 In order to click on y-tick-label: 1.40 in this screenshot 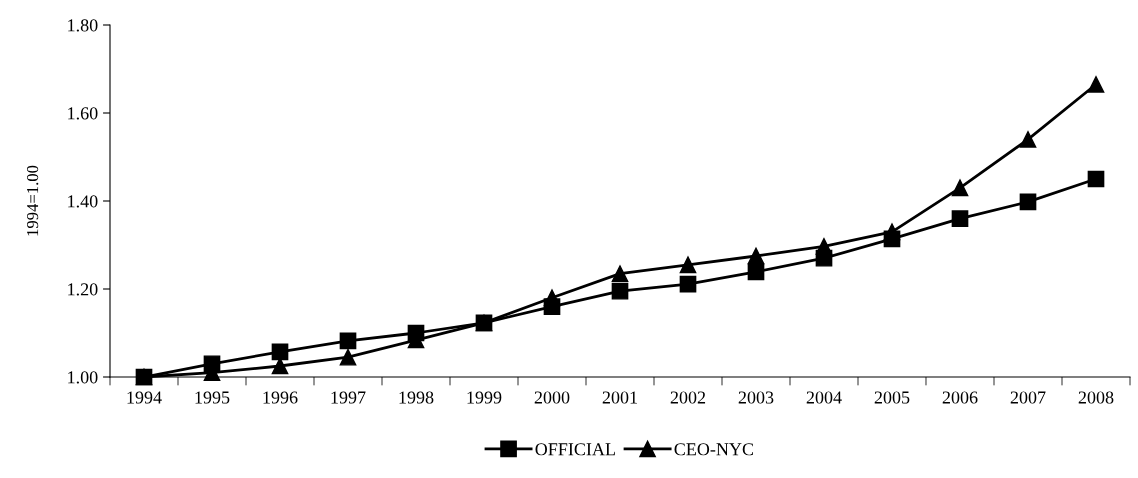, I will do `click(83, 201)`.